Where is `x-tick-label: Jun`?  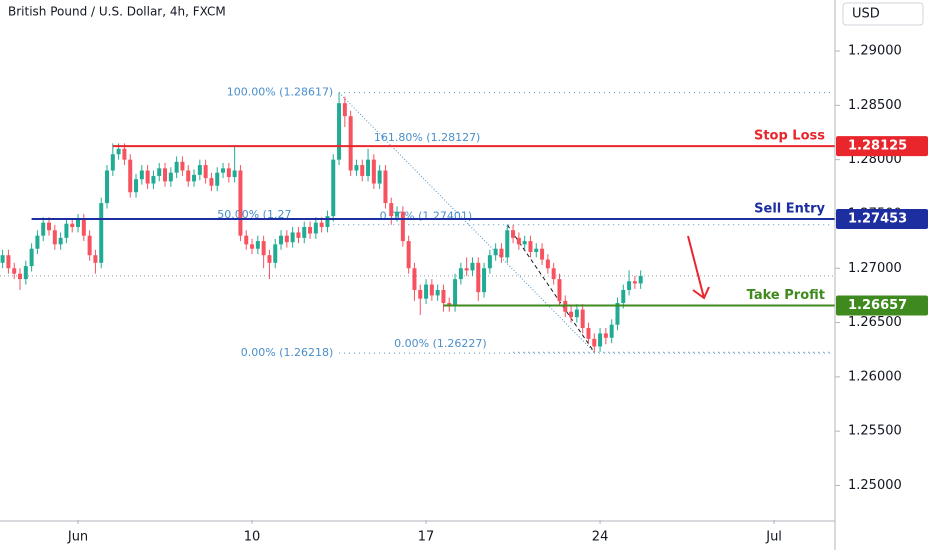 x-tick-label: Jun is located at coordinates (77, 537).